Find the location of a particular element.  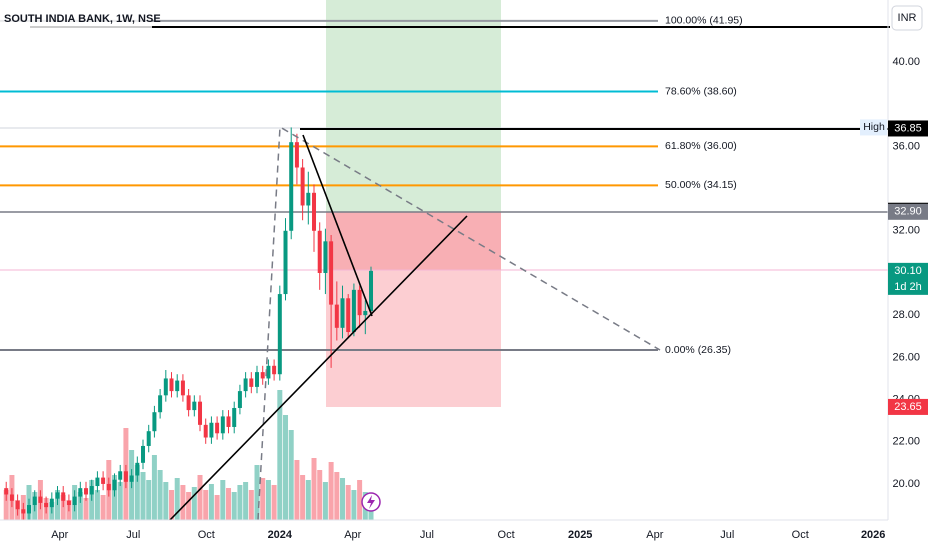

x-tick-label: Jul is located at coordinates (133, 535).